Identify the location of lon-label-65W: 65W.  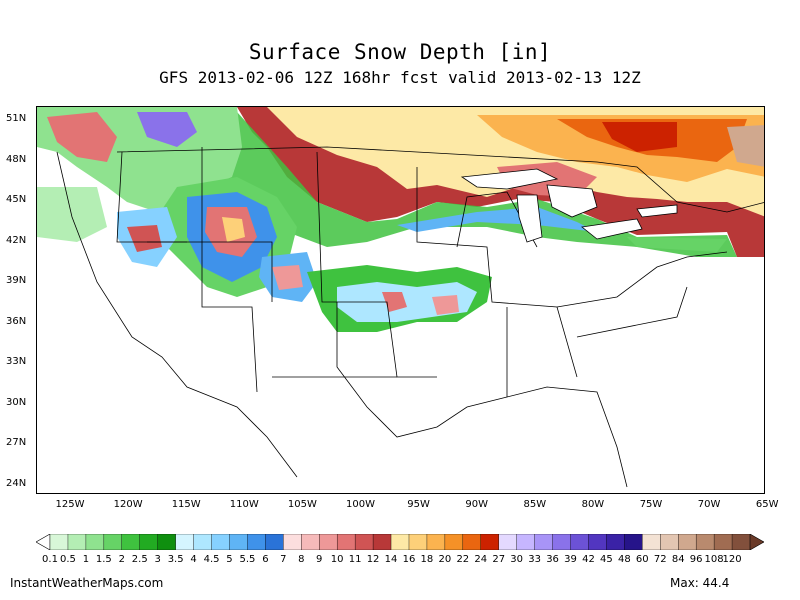
(767, 504).